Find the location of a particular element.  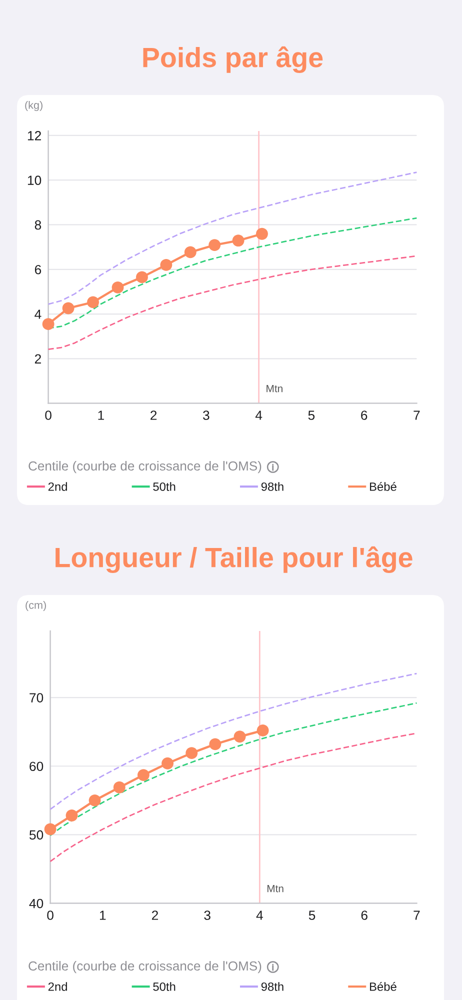

y-tick-label: 12 is located at coordinates (34, 135).